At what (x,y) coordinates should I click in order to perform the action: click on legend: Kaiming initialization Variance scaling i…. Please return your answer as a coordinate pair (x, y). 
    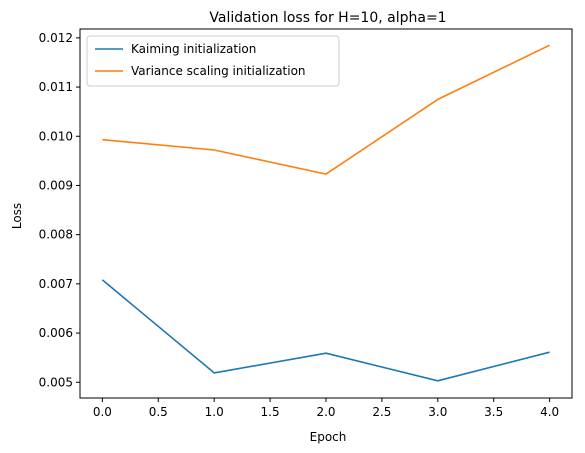
    Looking at the image, I should click on (213, 61).